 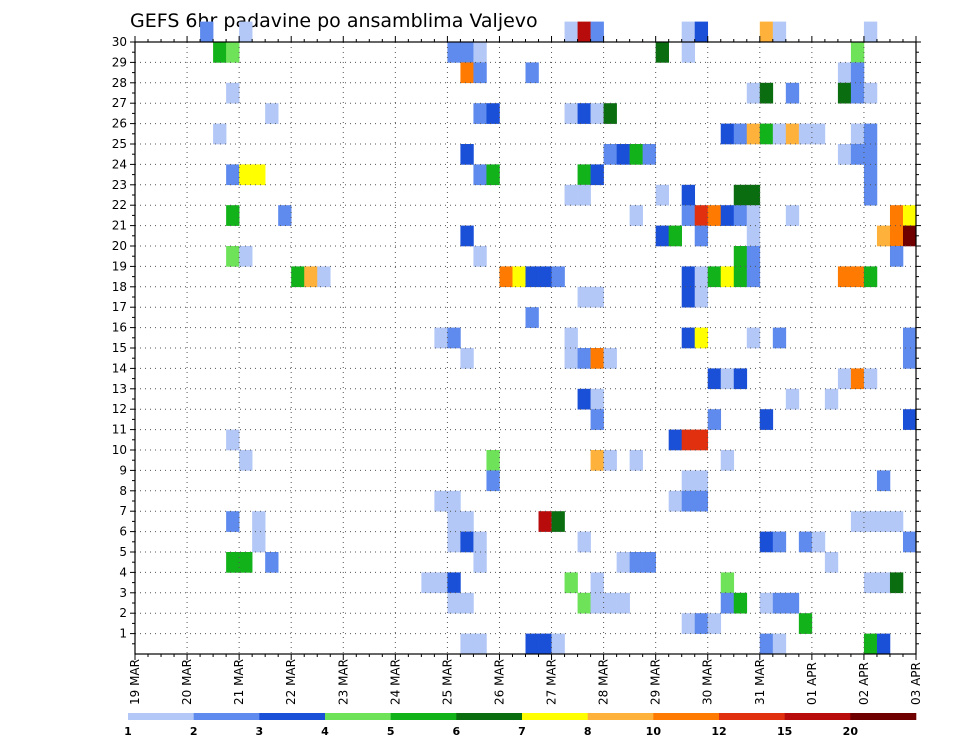 I want to click on cell-m0-s49, so click(x=779, y=644).